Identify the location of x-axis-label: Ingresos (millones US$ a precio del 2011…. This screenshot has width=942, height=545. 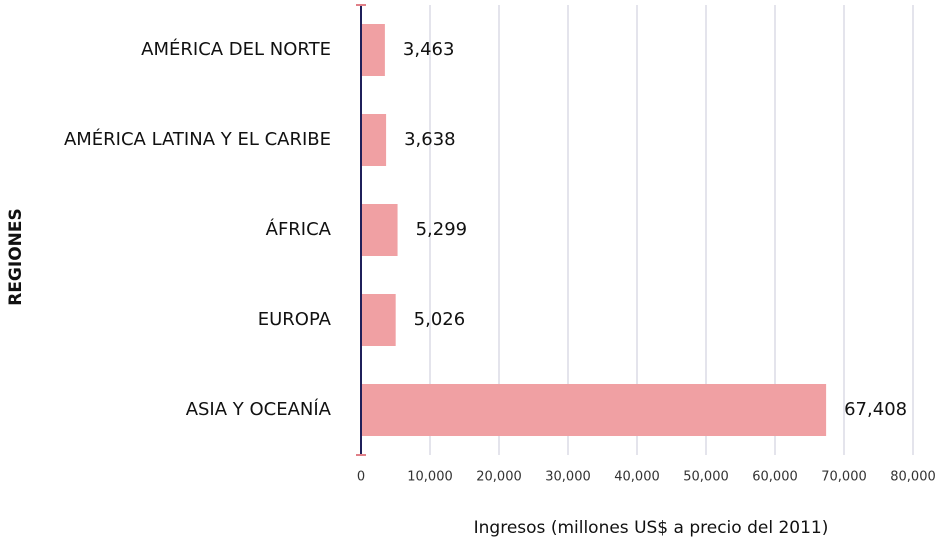
(651, 528).